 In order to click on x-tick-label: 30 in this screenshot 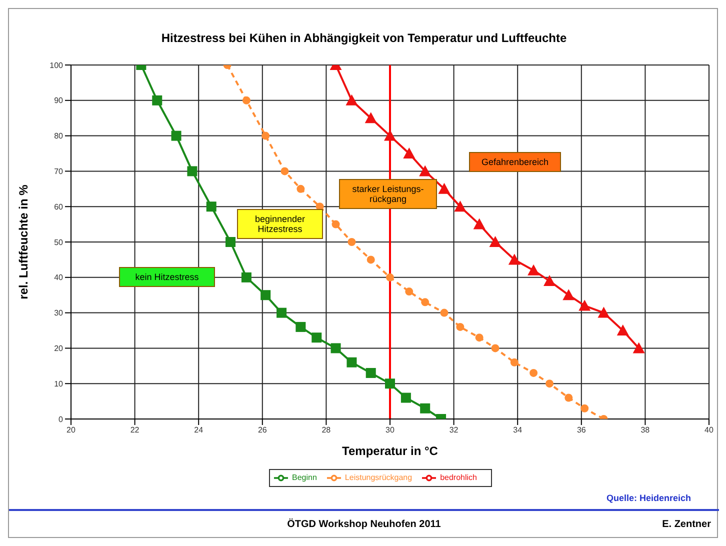, I will do `click(390, 430)`.